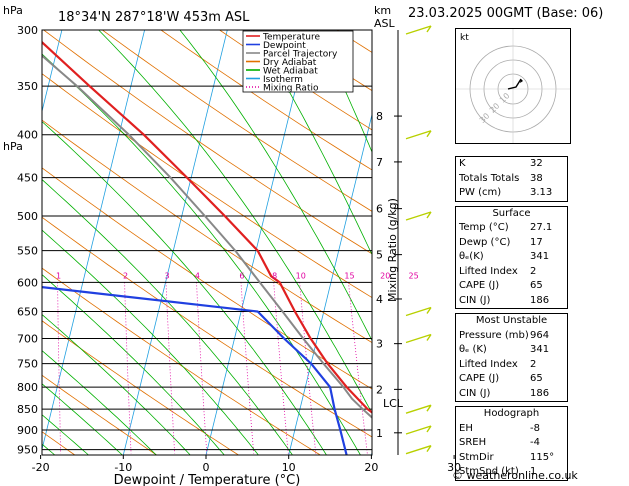 Image resolution: width=629 pixels, height=486 pixels. I want to click on pressure-unit-label: hPa, so click(13, 10).